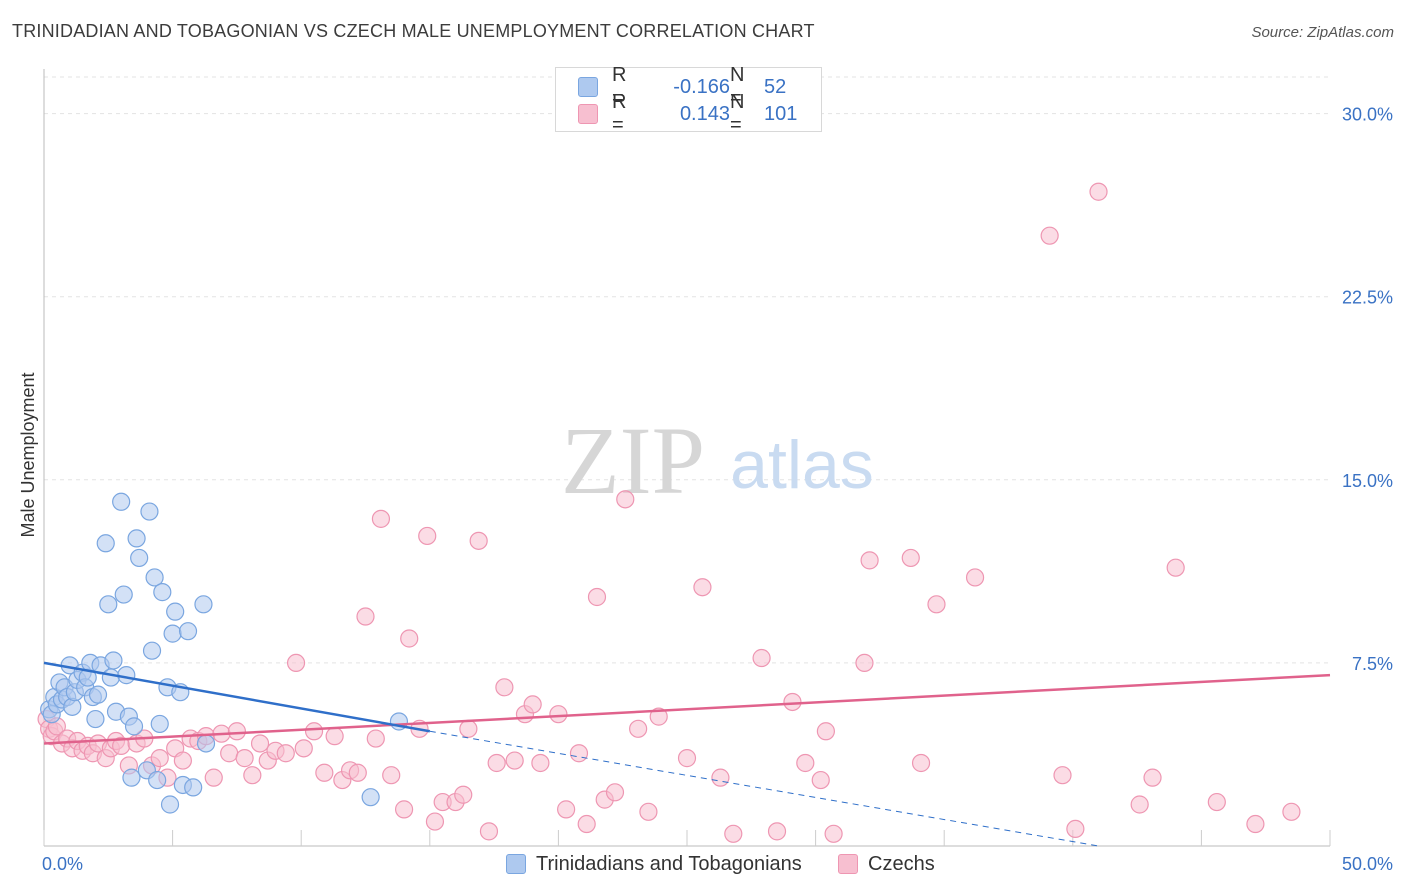  What do you see at coordinates (901, 863) in the screenshot?
I see `bottom-legend-label-series2: Czechs` at bounding box center [901, 863].